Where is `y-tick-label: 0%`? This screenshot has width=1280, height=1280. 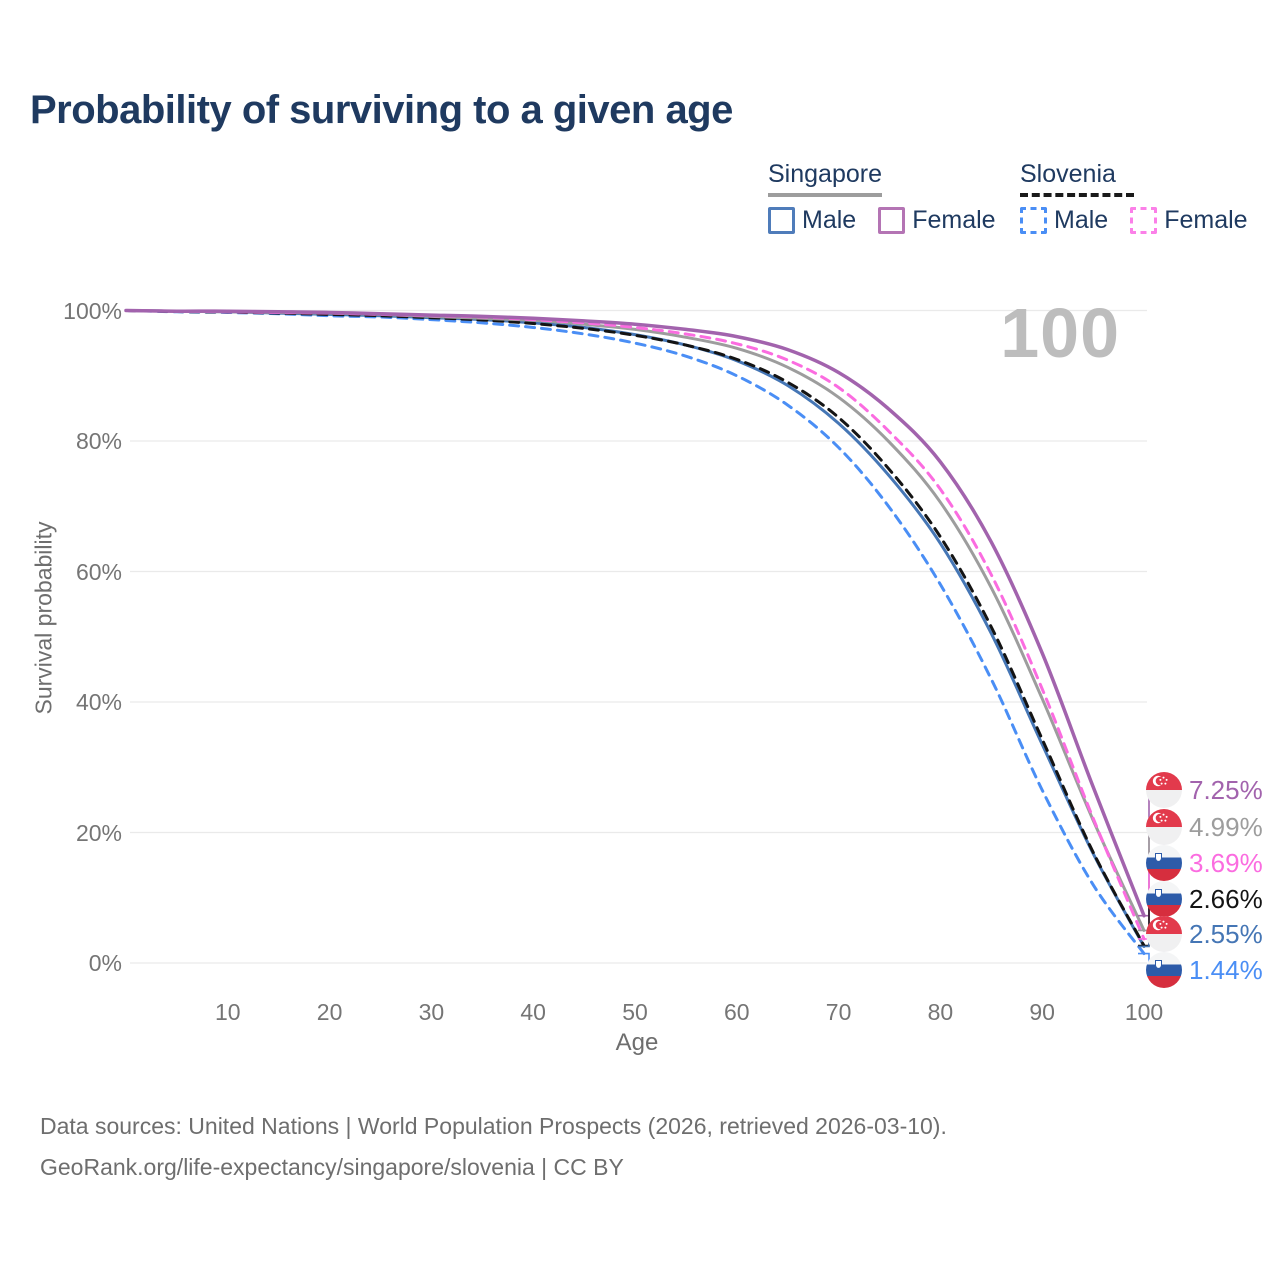 y-tick-label: 0% is located at coordinates (105, 963).